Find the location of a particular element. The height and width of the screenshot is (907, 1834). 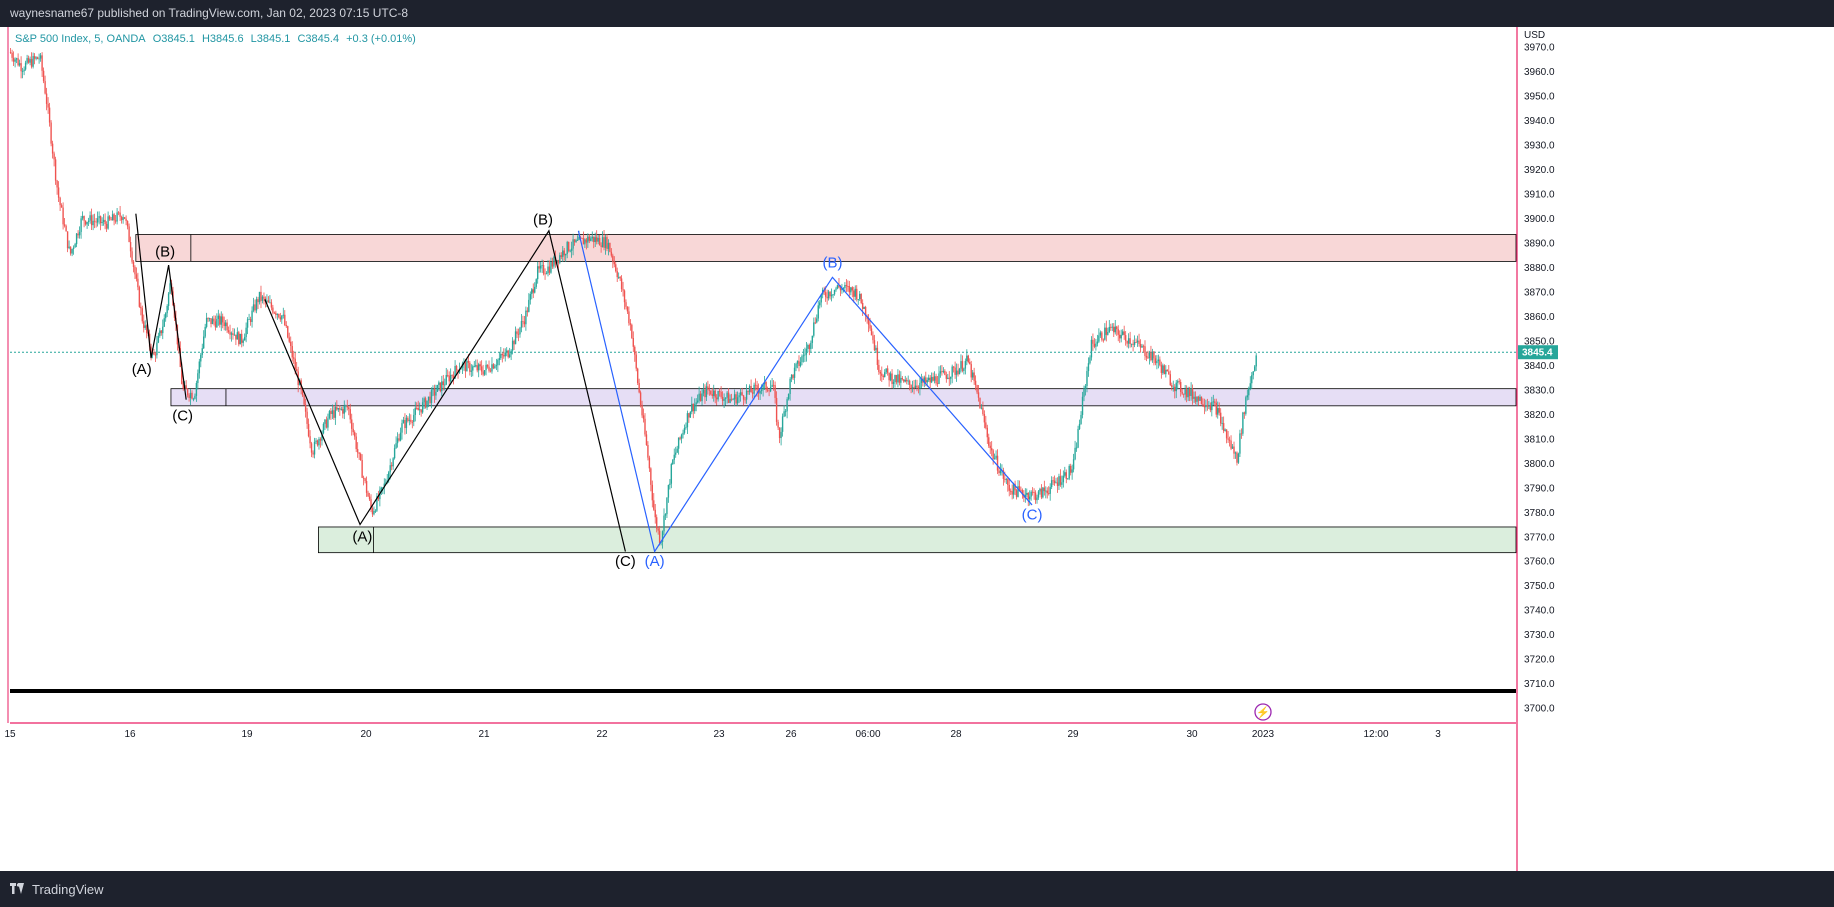

y-tick-label: 3830.0 is located at coordinates (1539, 390).